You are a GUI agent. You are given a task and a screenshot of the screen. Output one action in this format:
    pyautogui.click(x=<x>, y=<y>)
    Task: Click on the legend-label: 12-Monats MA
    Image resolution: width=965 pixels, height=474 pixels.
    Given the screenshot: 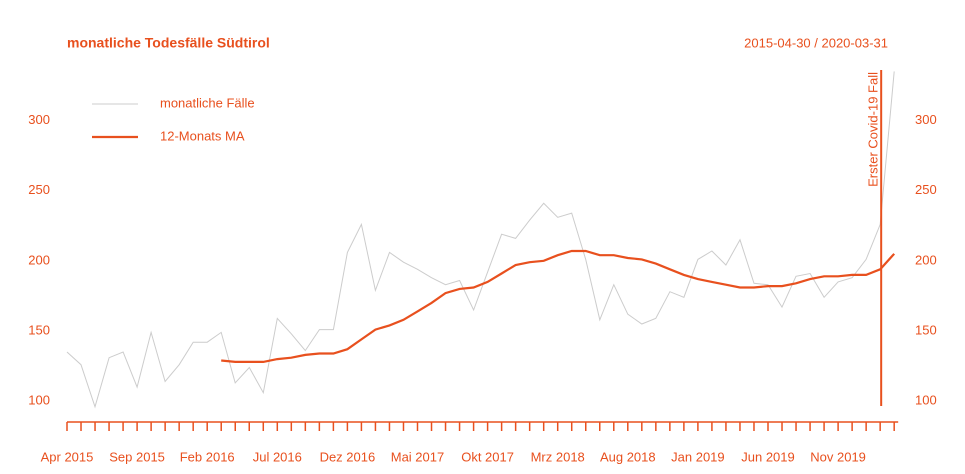 What is the action you would take?
    pyautogui.click(x=202, y=135)
    